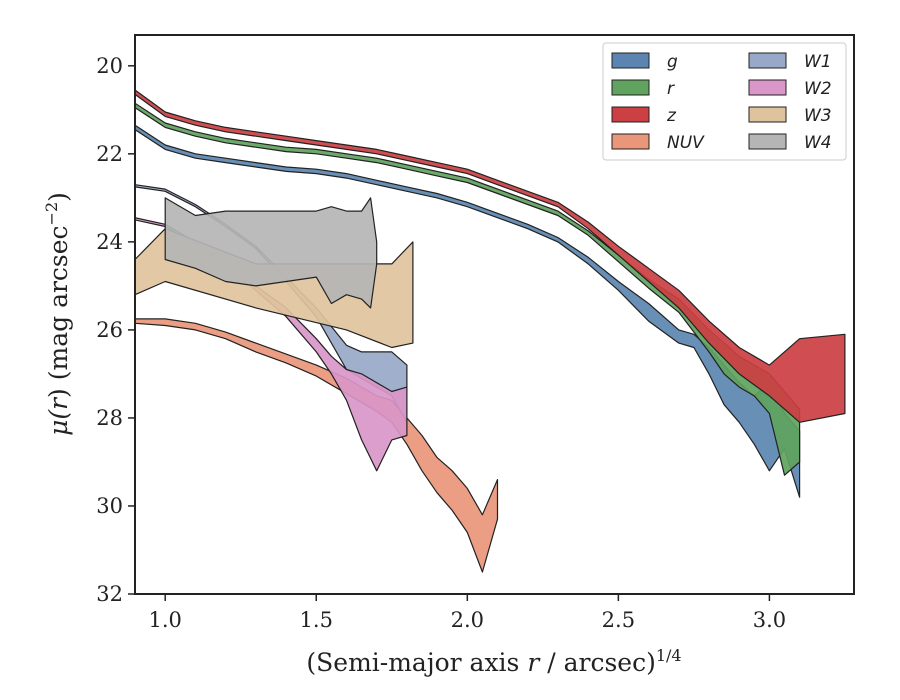 This screenshot has height=700, width=900. I want to click on legend-swatch-w2, so click(767, 87).